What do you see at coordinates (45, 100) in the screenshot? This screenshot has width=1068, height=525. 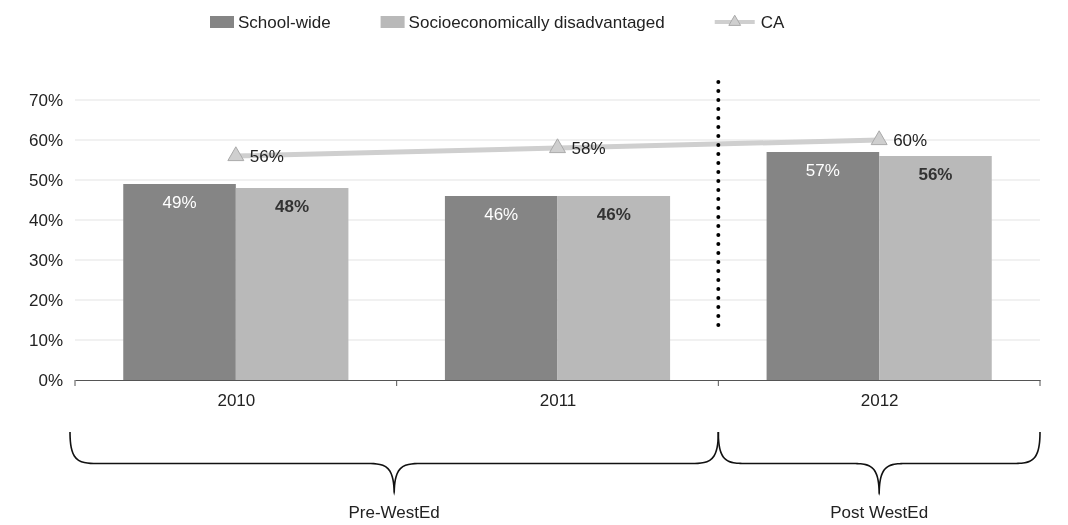 I see `y-tick-label: 70%` at bounding box center [45, 100].